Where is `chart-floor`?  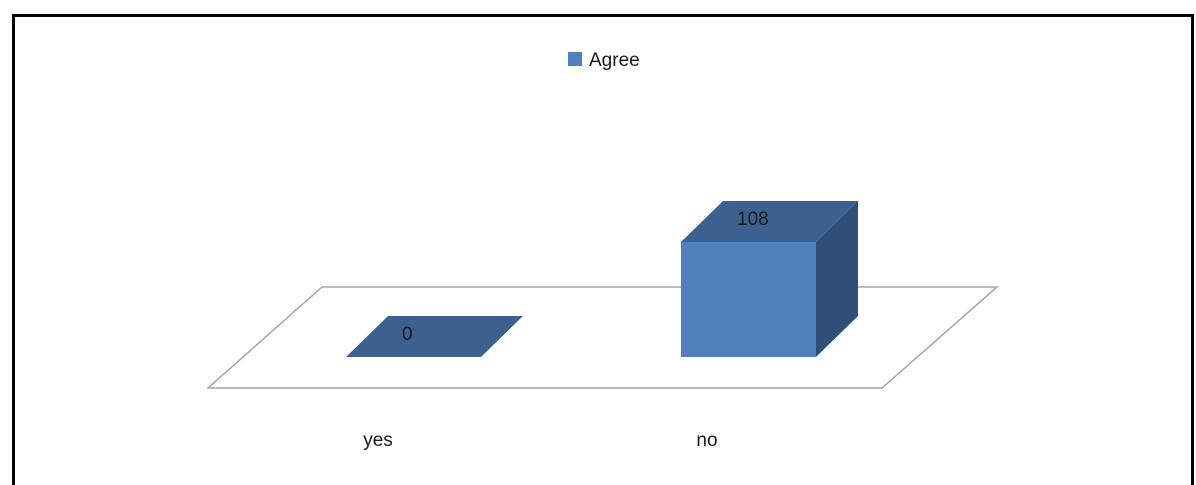 chart-floor is located at coordinates (602, 337).